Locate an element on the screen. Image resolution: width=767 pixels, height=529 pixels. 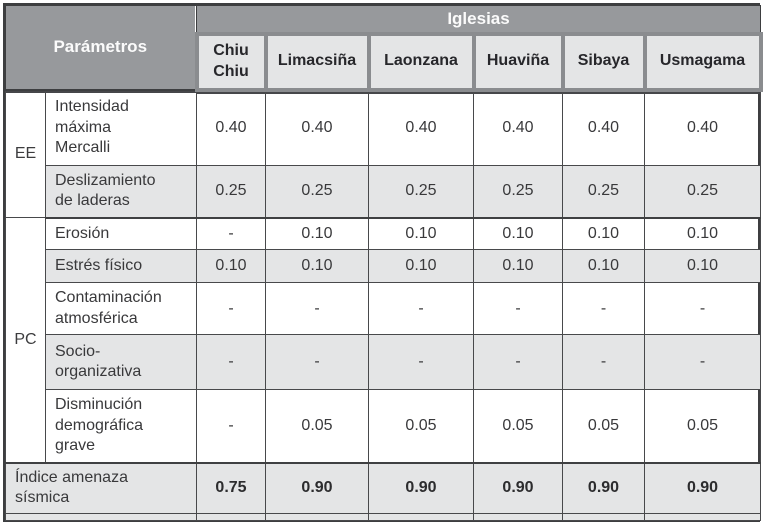
column-header-sibaya: Sibaya is located at coordinates (603, 61).